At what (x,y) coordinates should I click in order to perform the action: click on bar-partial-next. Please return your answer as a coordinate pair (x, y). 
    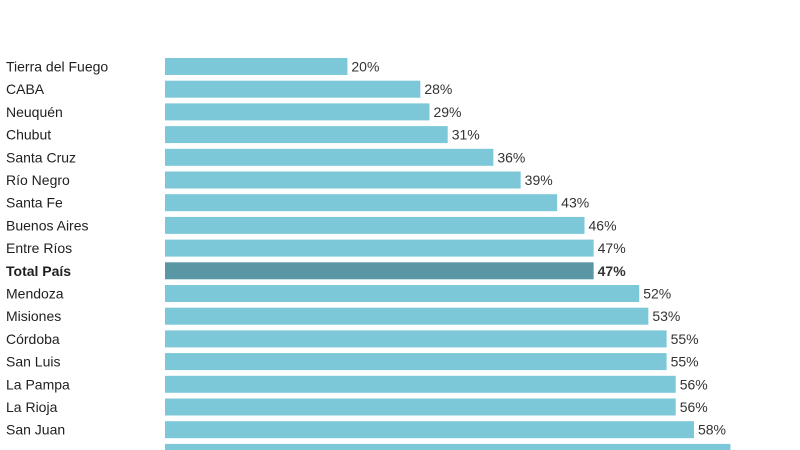
    Looking at the image, I should click on (448, 446).